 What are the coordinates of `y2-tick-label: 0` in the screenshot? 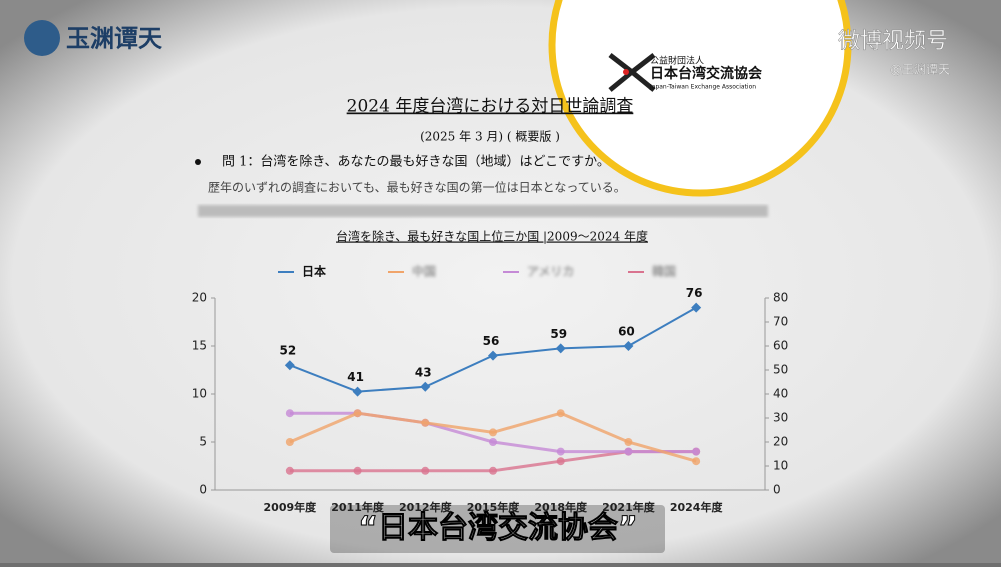 It's located at (777, 490).